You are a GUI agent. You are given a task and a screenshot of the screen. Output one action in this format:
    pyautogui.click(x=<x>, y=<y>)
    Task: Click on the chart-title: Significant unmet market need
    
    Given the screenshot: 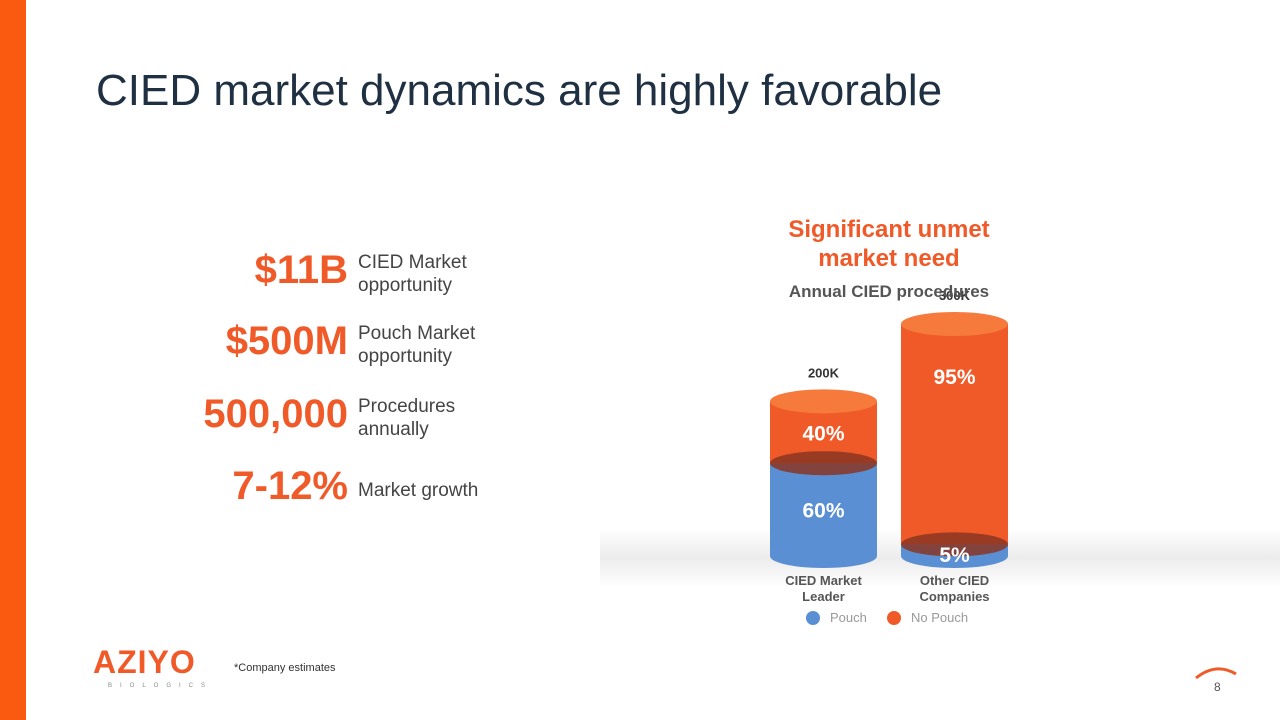 What is the action you would take?
    pyautogui.click(x=889, y=244)
    